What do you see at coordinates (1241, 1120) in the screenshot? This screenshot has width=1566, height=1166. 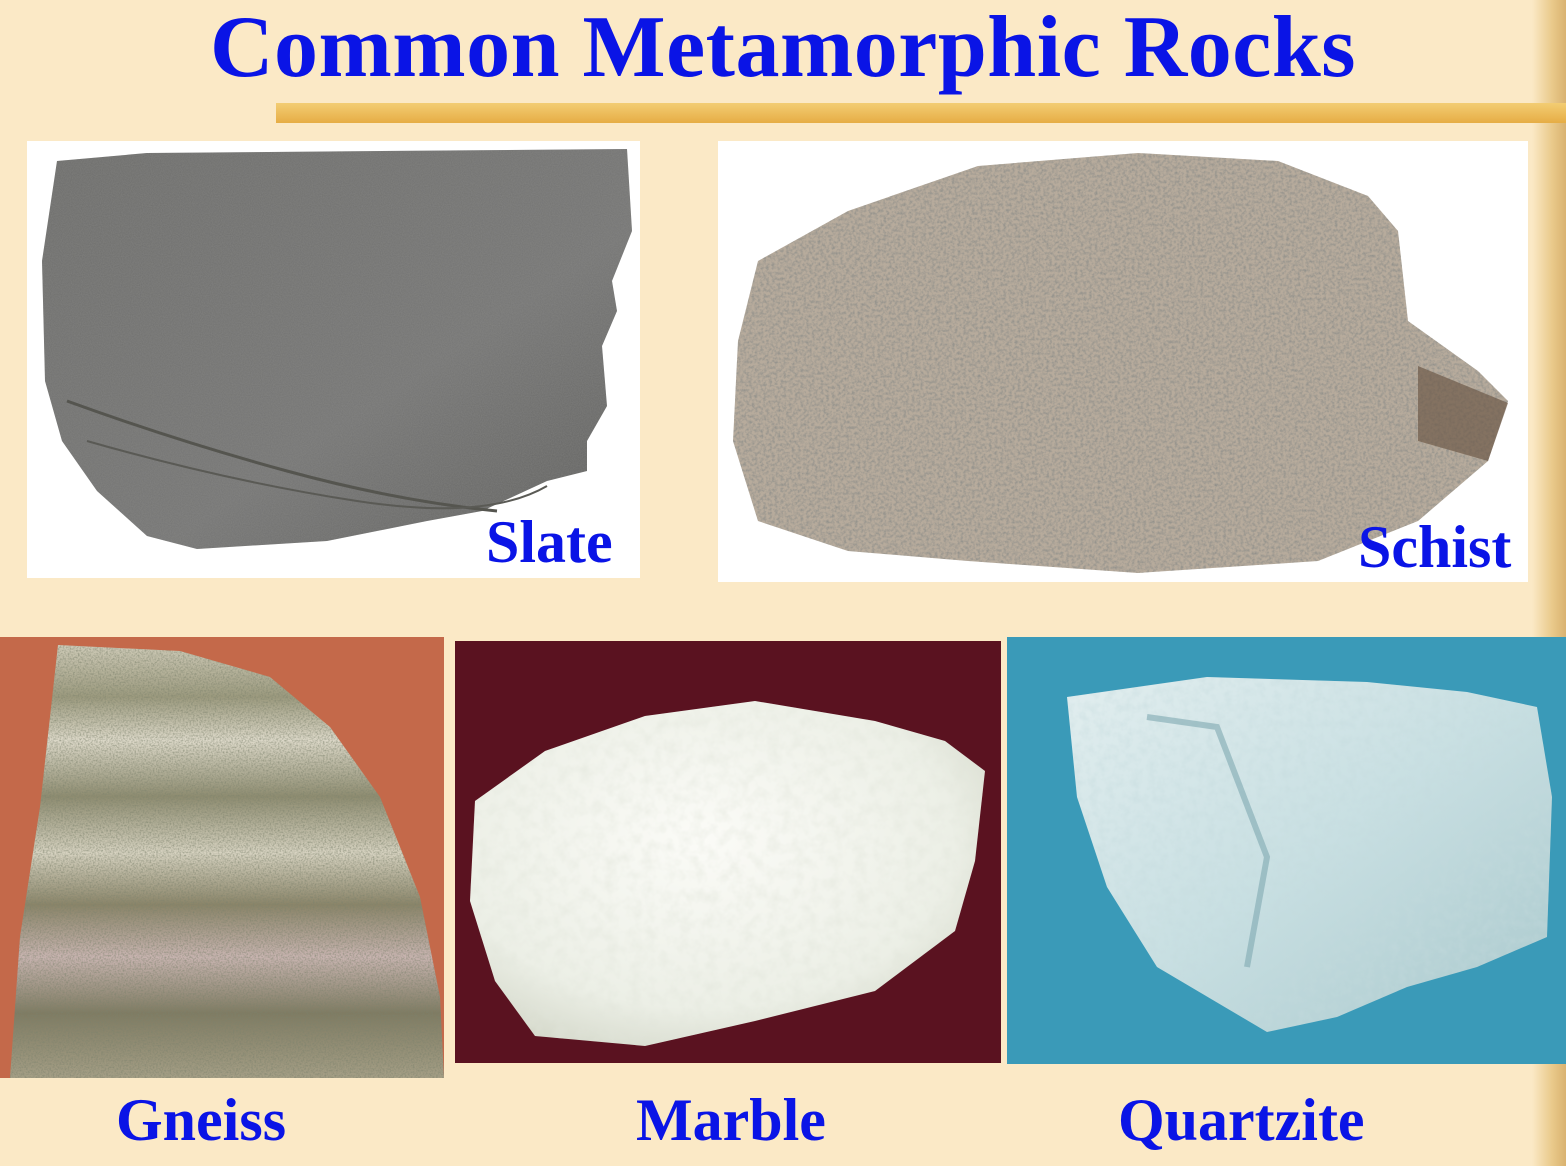 I see `rock-label-quartzite: Quartzite` at bounding box center [1241, 1120].